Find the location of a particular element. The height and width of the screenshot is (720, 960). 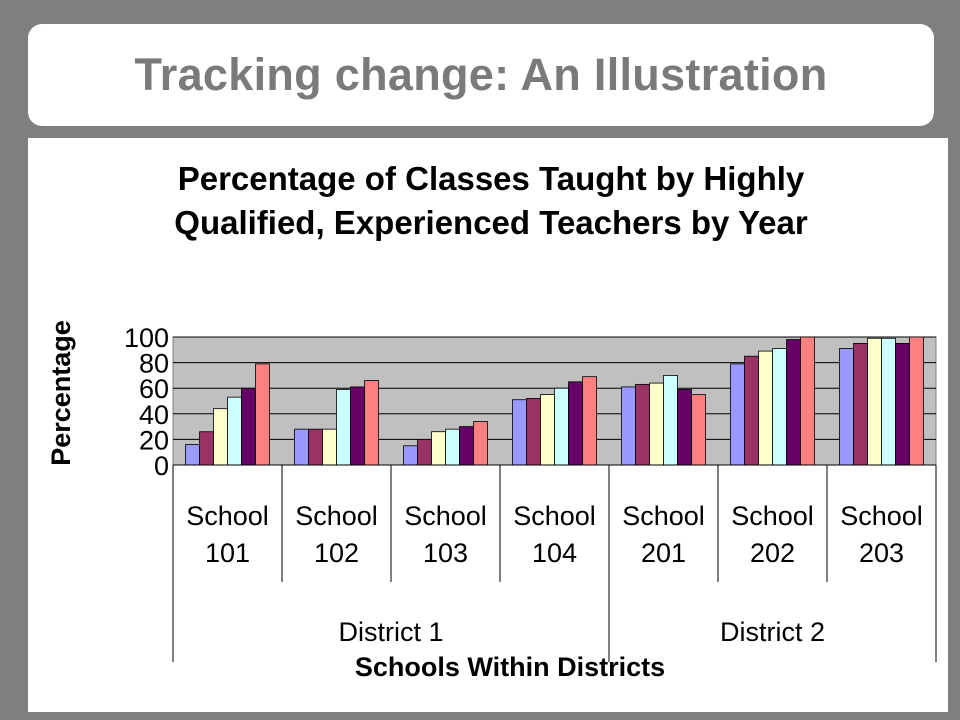

y-tick-label: 60 is located at coordinates (154, 389).